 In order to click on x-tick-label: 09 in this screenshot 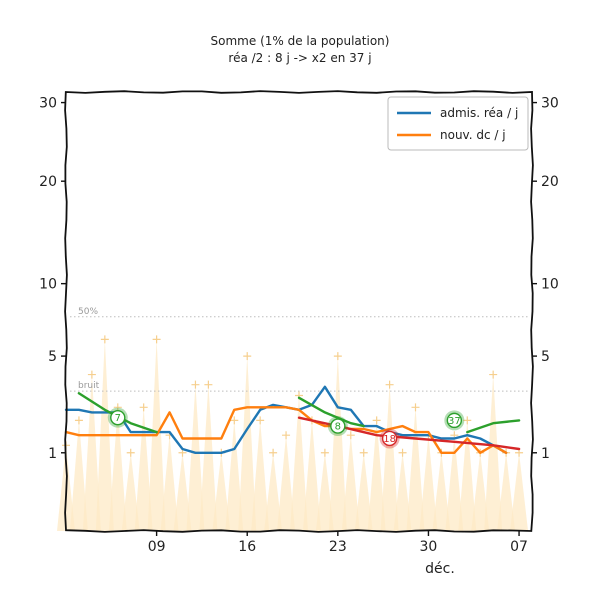, I will do `click(157, 547)`.